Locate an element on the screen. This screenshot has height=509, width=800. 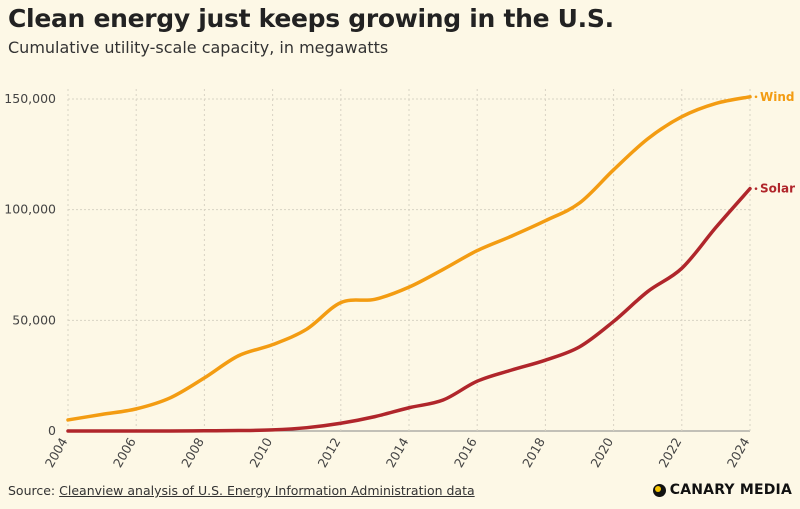
y-tick-label: 100,000 is located at coordinates (30, 209).